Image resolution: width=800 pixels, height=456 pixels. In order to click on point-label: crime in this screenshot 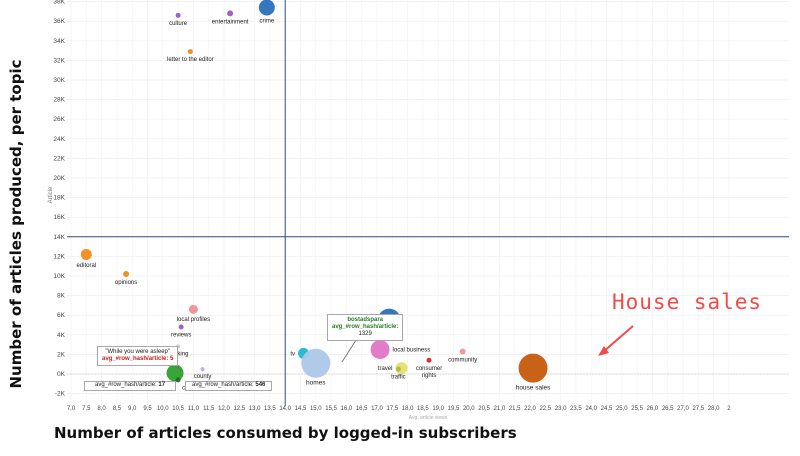, I will do `click(267, 21)`.